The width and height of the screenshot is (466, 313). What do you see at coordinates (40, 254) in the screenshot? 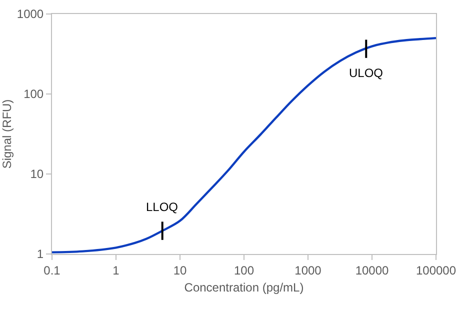
I see `y-tick-label: 1` at bounding box center [40, 254].